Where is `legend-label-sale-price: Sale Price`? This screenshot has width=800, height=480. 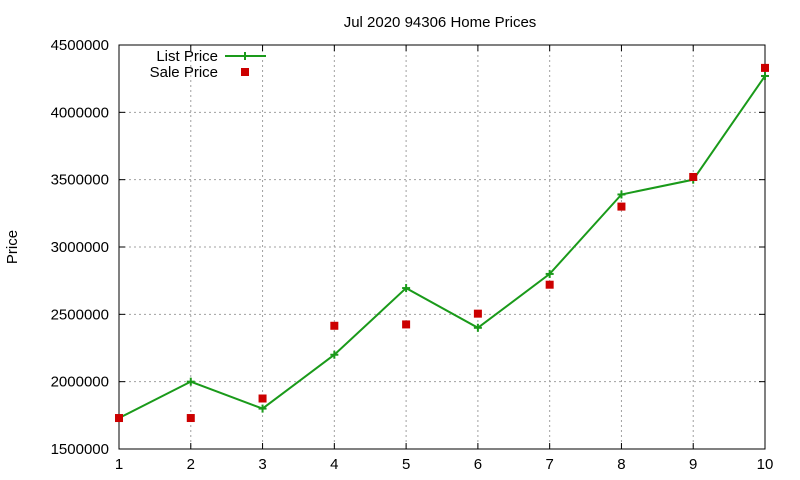
legend-label-sale-price: Sale Price is located at coordinates (184, 72).